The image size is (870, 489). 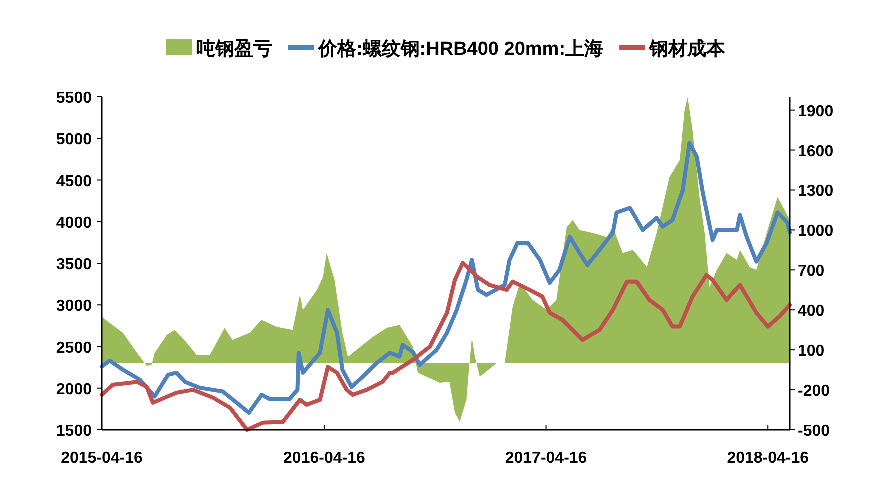 What do you see at coordinates (816, 151) in the screenshot?
I see `y2-tick-label: 1600` at bounding box center [816, 151].